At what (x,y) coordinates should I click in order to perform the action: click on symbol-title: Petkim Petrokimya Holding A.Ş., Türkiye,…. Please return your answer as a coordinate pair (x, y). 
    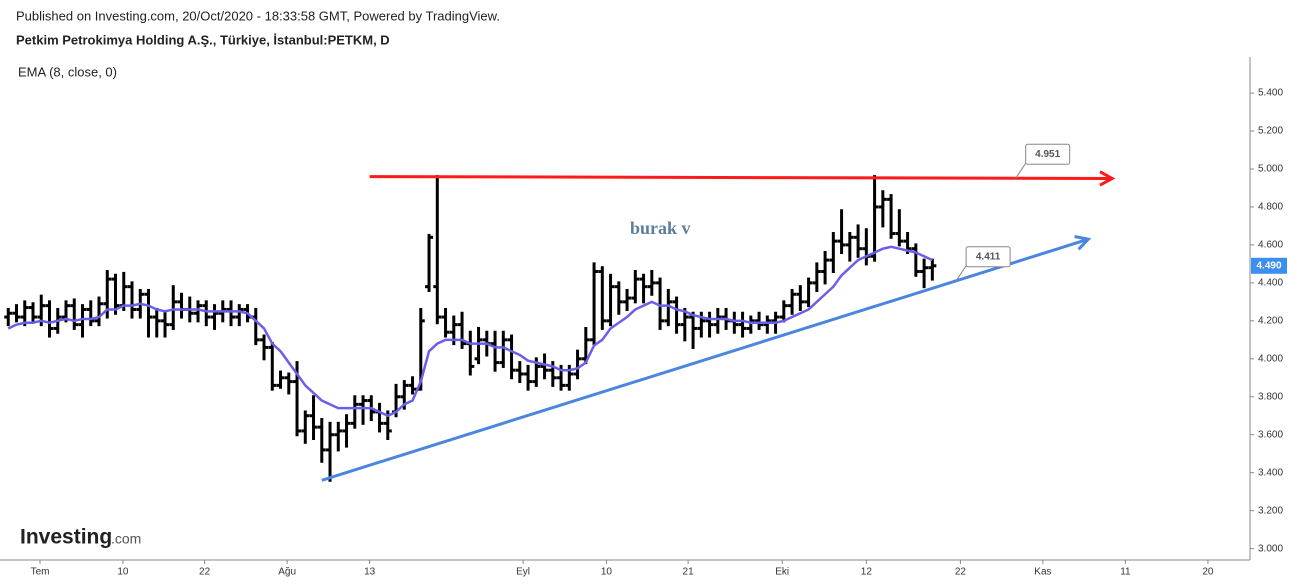
    Looking at the image, I should click on (203, 39).